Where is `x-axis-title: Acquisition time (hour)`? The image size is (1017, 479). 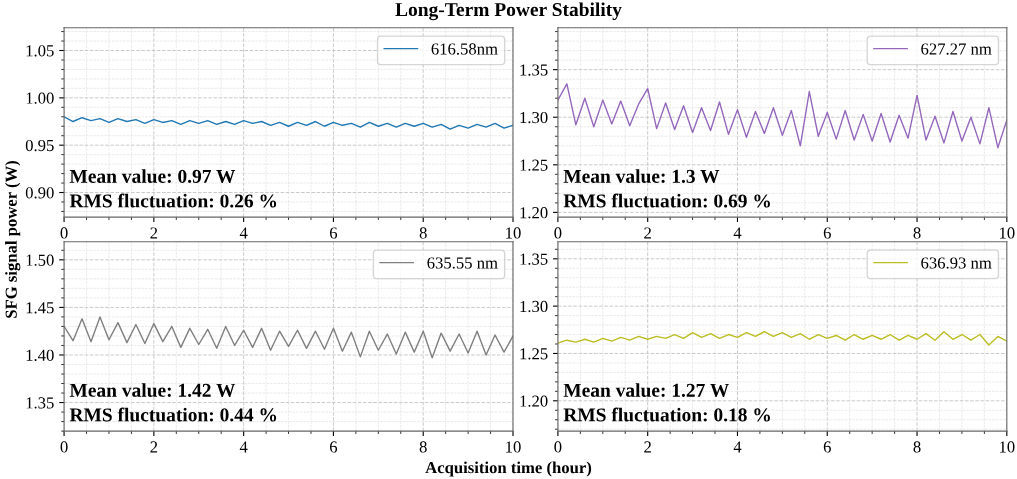
x-axis-title: Acquisition time (hour) is located at coordinates (508, 469).